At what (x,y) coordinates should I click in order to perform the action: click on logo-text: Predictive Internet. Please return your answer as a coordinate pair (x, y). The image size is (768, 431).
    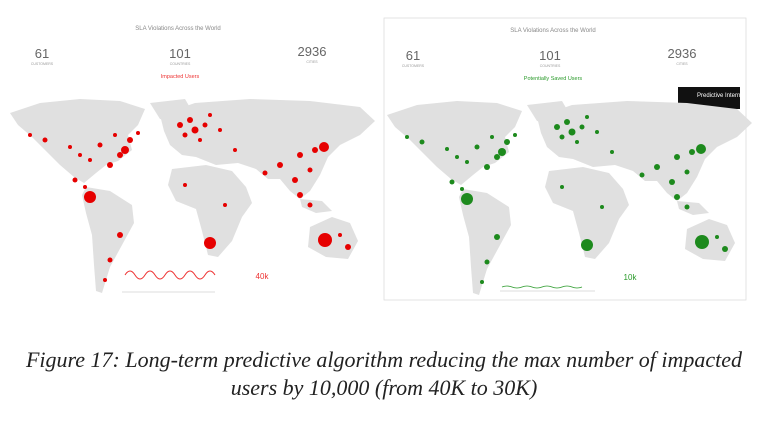
    Looking at the image, I should click on (721, 96).